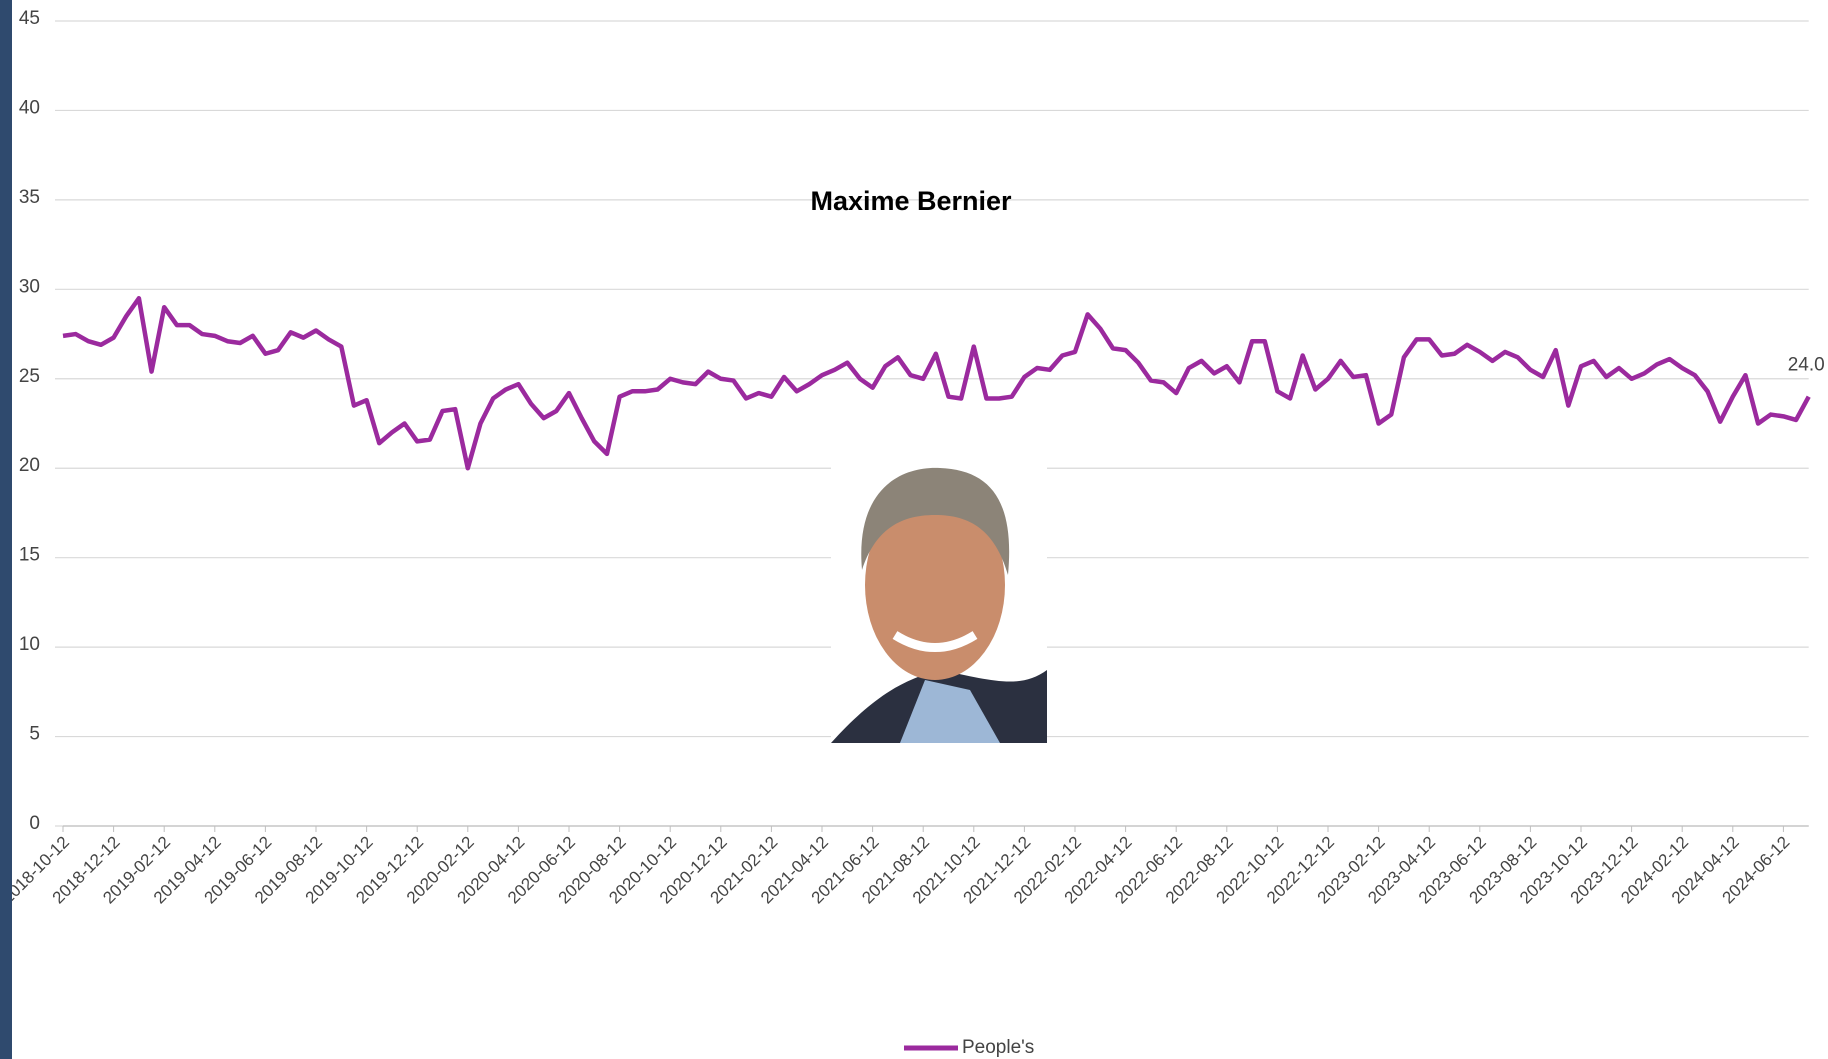  Describe the element at coordinates (29, 465) in the screenshot. I see `y-tick-label: 20` at that location.